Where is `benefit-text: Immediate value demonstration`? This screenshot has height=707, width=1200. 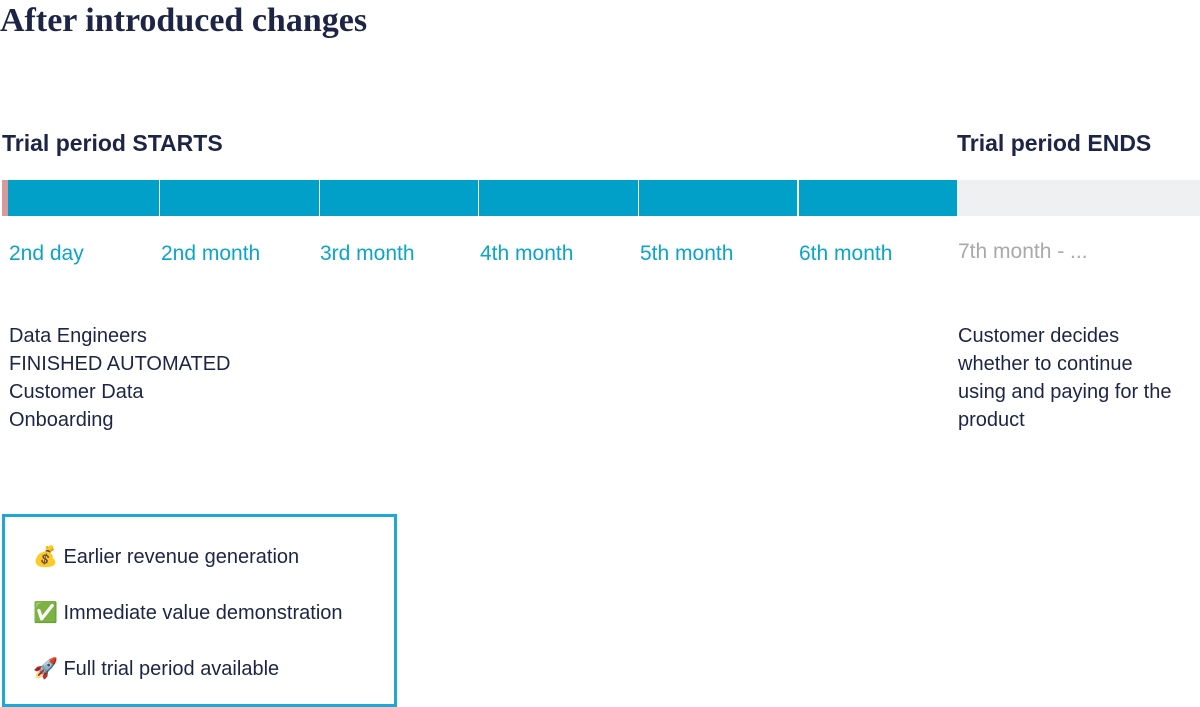 benefit-text: Immediate value demonstration is located at coordinates (203, 613).